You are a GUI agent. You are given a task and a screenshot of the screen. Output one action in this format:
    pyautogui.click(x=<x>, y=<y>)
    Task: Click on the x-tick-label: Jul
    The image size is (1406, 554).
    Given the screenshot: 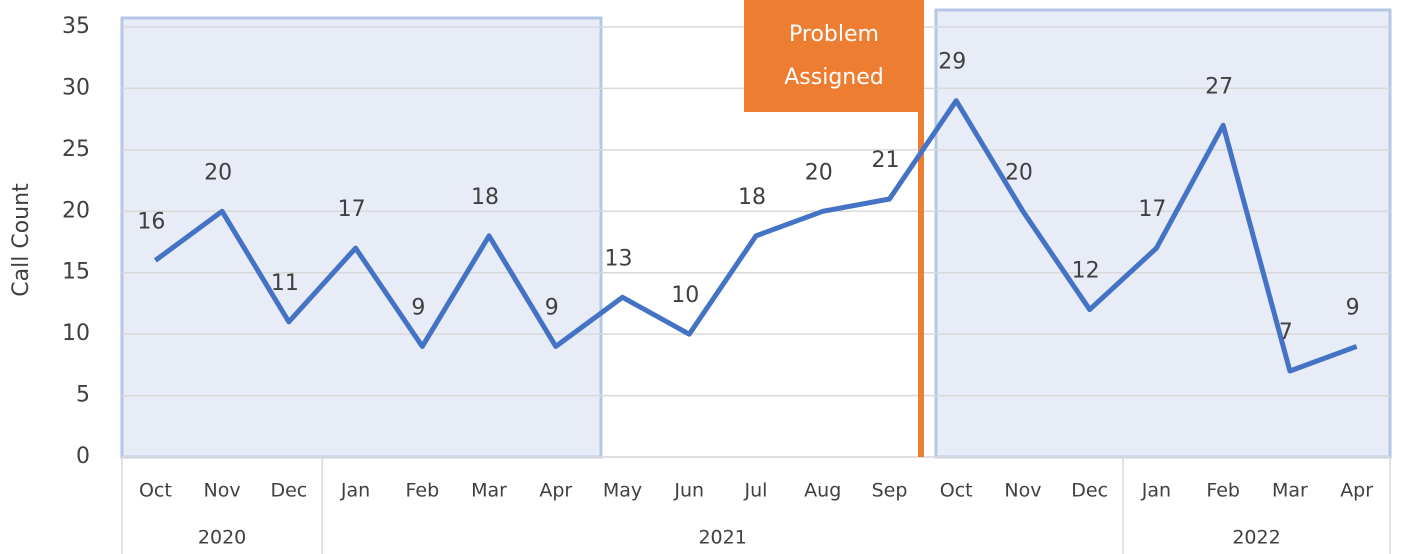 What is the action you would take?
    pyautogui.click(x=756, y=491)
    